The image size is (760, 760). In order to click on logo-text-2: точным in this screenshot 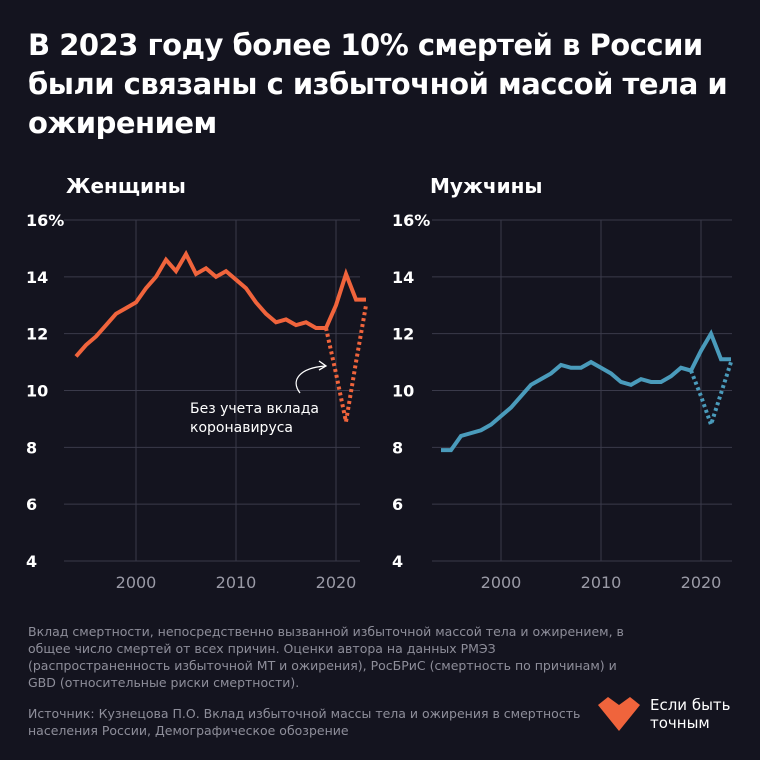, I will do `click(680, 723)`.